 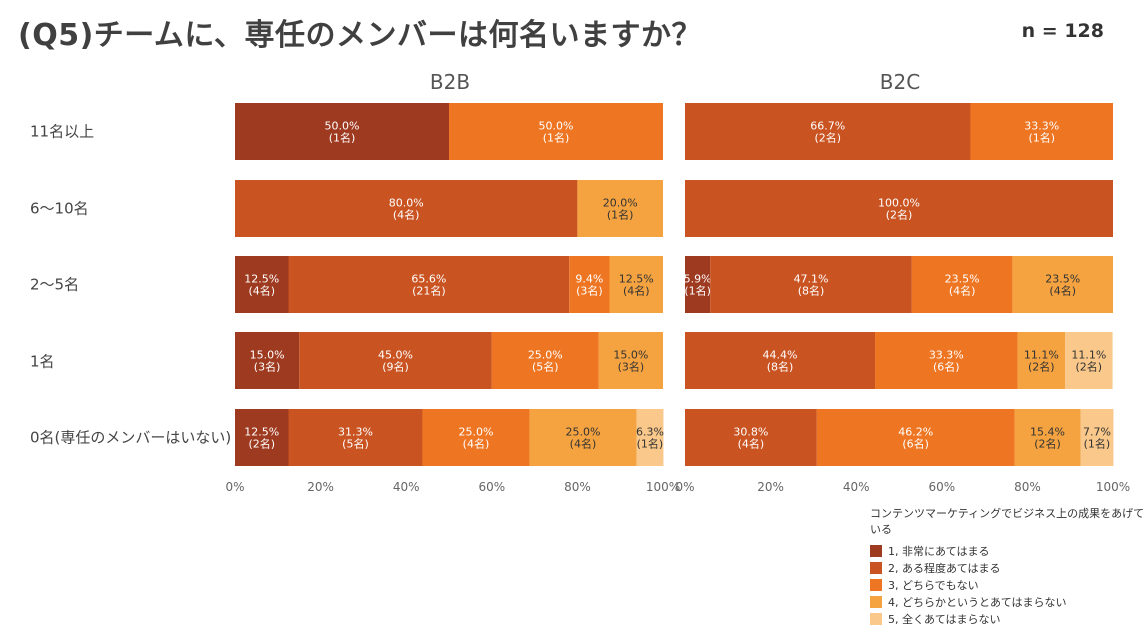 What do you see at coordinates (62, 131) in the screenshot?
I see `category-label: 11名以上` at bounding box center [62, 131].